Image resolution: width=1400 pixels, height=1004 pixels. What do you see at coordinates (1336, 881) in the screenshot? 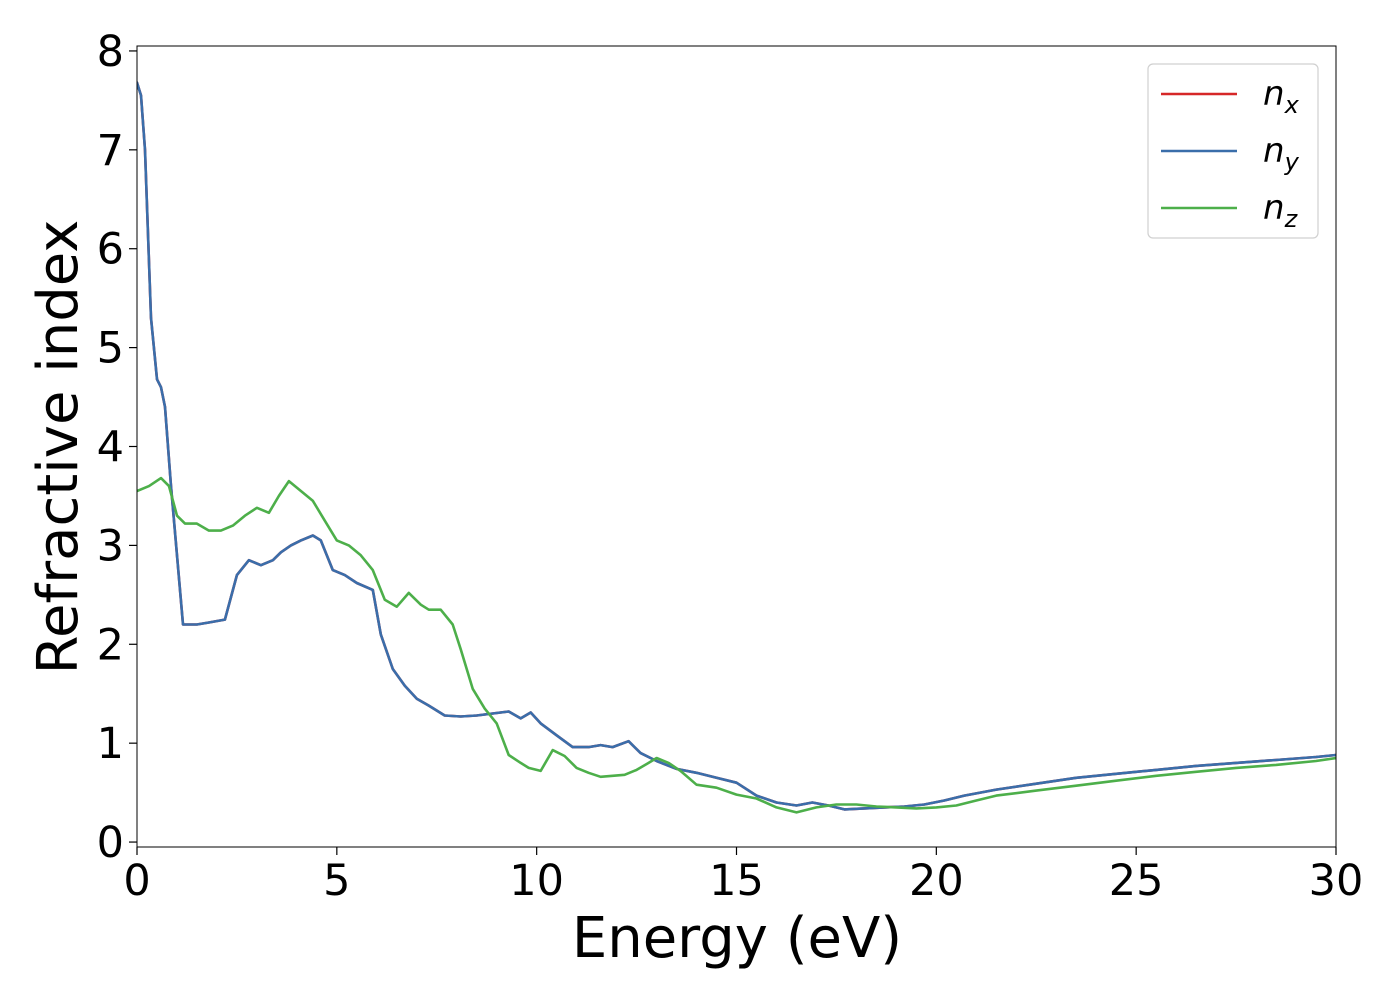
I see `x-tick-label: 30` at bounding box center [1336, 881].